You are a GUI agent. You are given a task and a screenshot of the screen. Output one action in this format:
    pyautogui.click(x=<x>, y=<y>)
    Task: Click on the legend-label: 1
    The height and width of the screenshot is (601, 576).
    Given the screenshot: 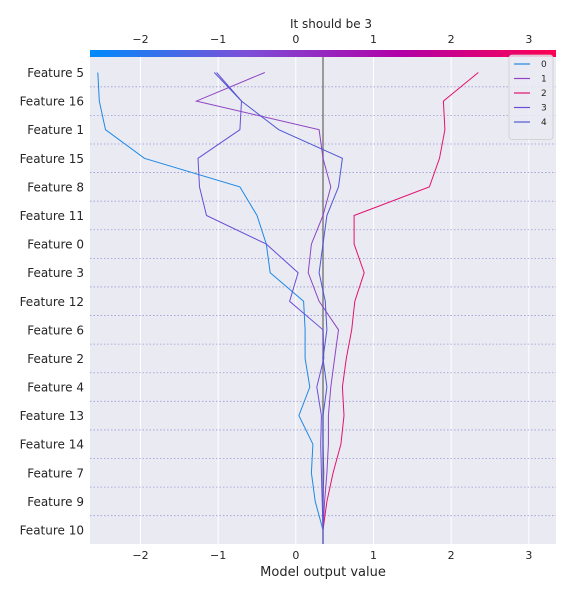 What is the action you would take?
    pyautogui.click(x=544, y=80)
    